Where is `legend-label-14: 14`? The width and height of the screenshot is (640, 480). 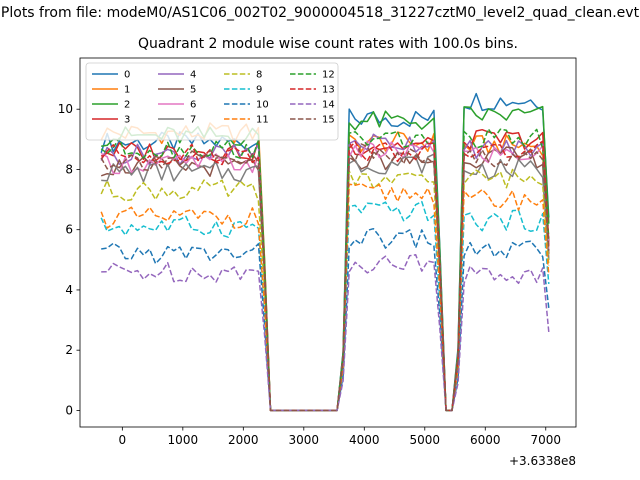 legend-label-14: 14 is located at coordinates (328, 105).